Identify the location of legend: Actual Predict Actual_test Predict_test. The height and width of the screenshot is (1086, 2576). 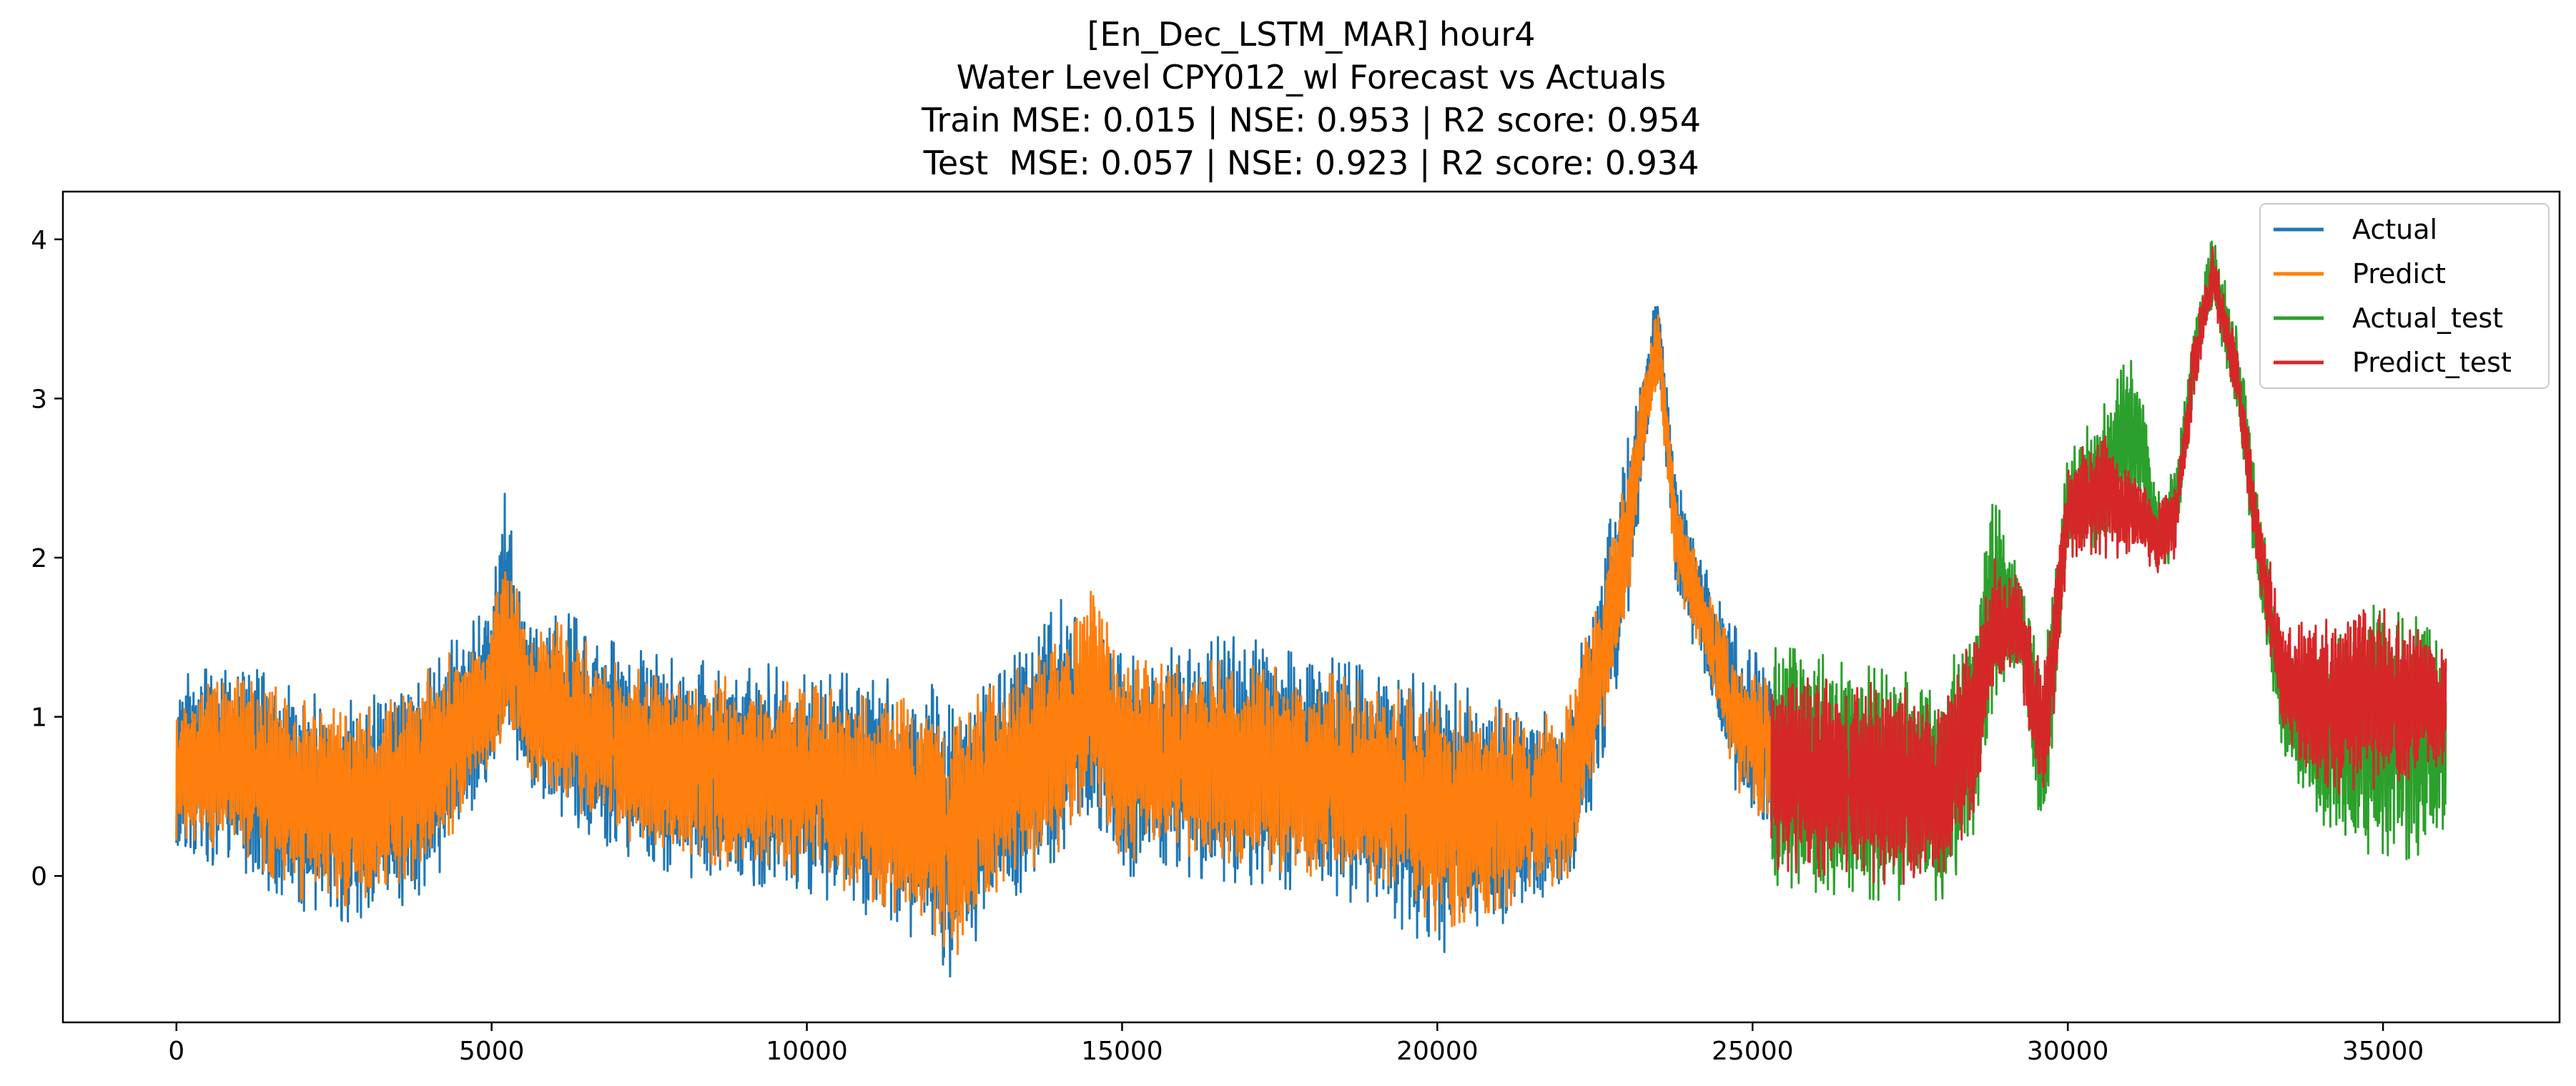
(2404, 296).